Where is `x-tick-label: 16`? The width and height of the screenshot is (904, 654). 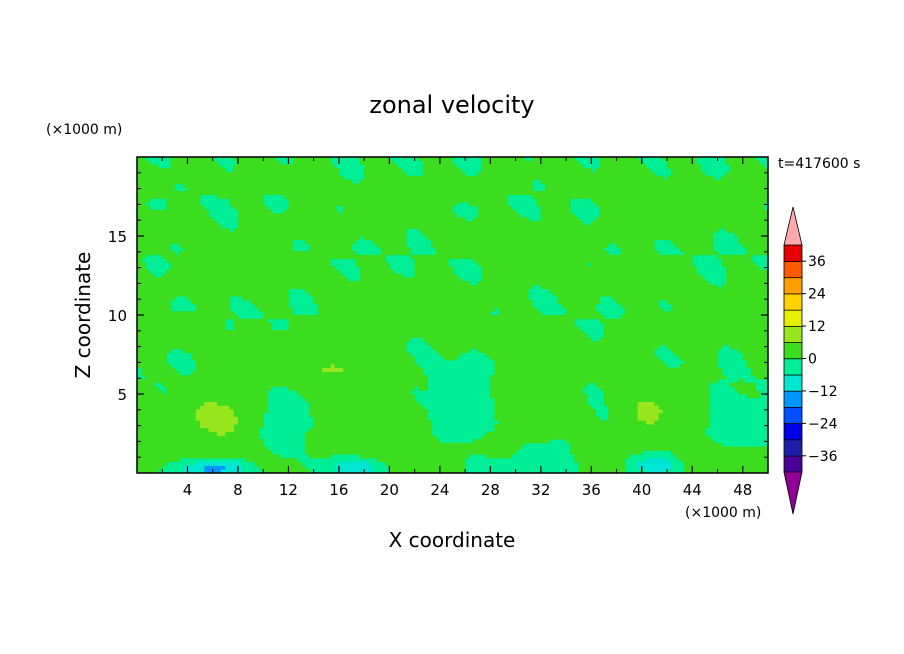
x-tick-label: 16 is located at coordinates (338, 490).